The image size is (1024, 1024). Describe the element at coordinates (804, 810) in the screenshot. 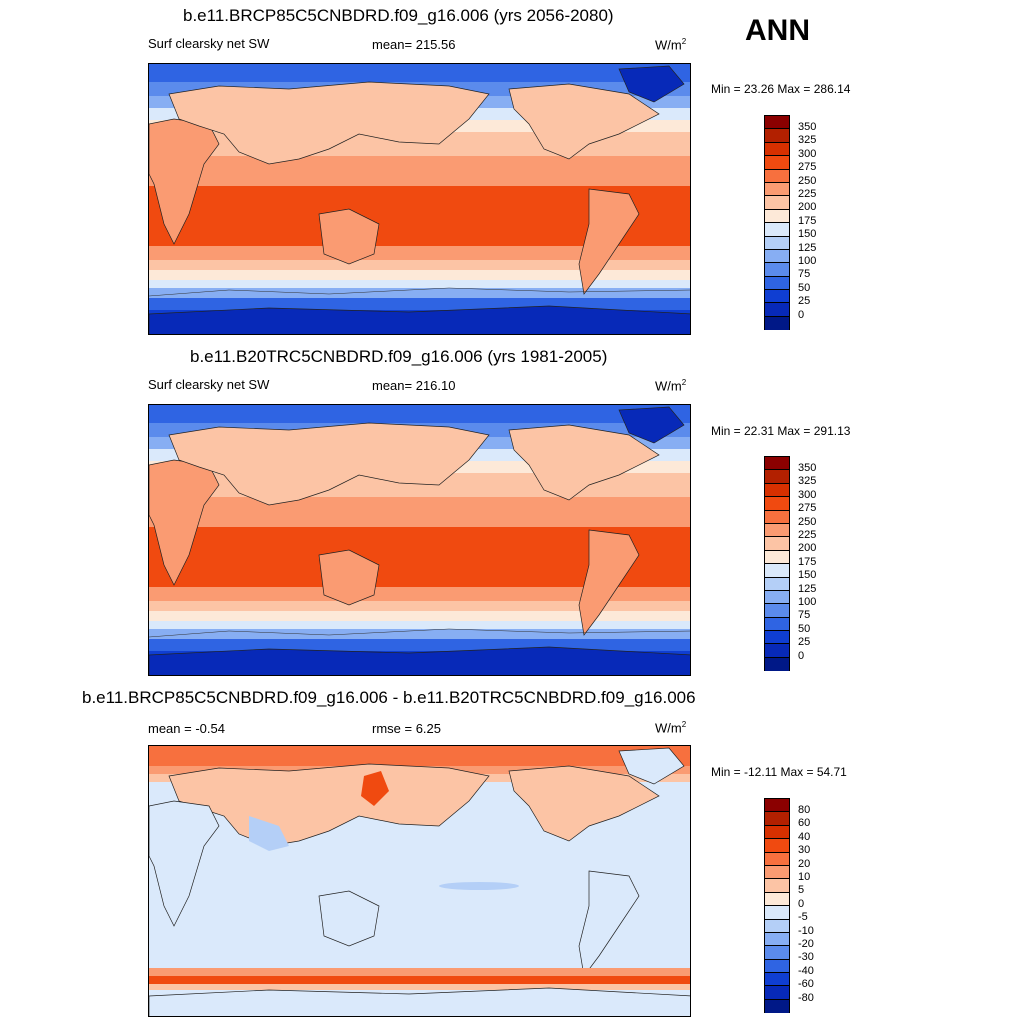

I see `colorbar-label: 80` at that location.